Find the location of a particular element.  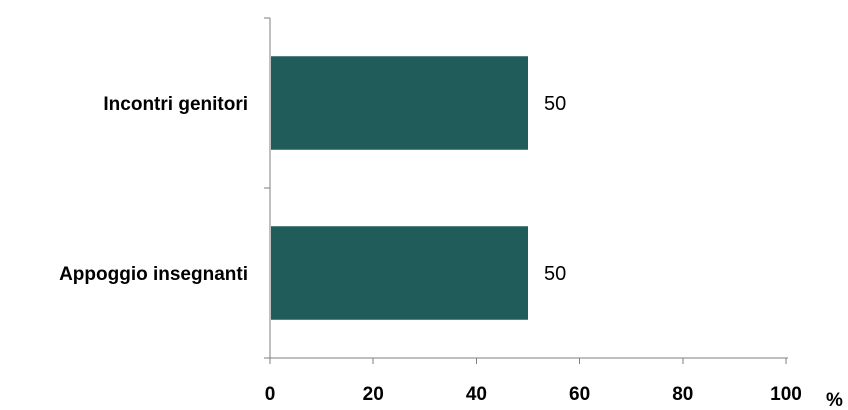

x-tick-label: 100 is located at coordinates (786, 394).